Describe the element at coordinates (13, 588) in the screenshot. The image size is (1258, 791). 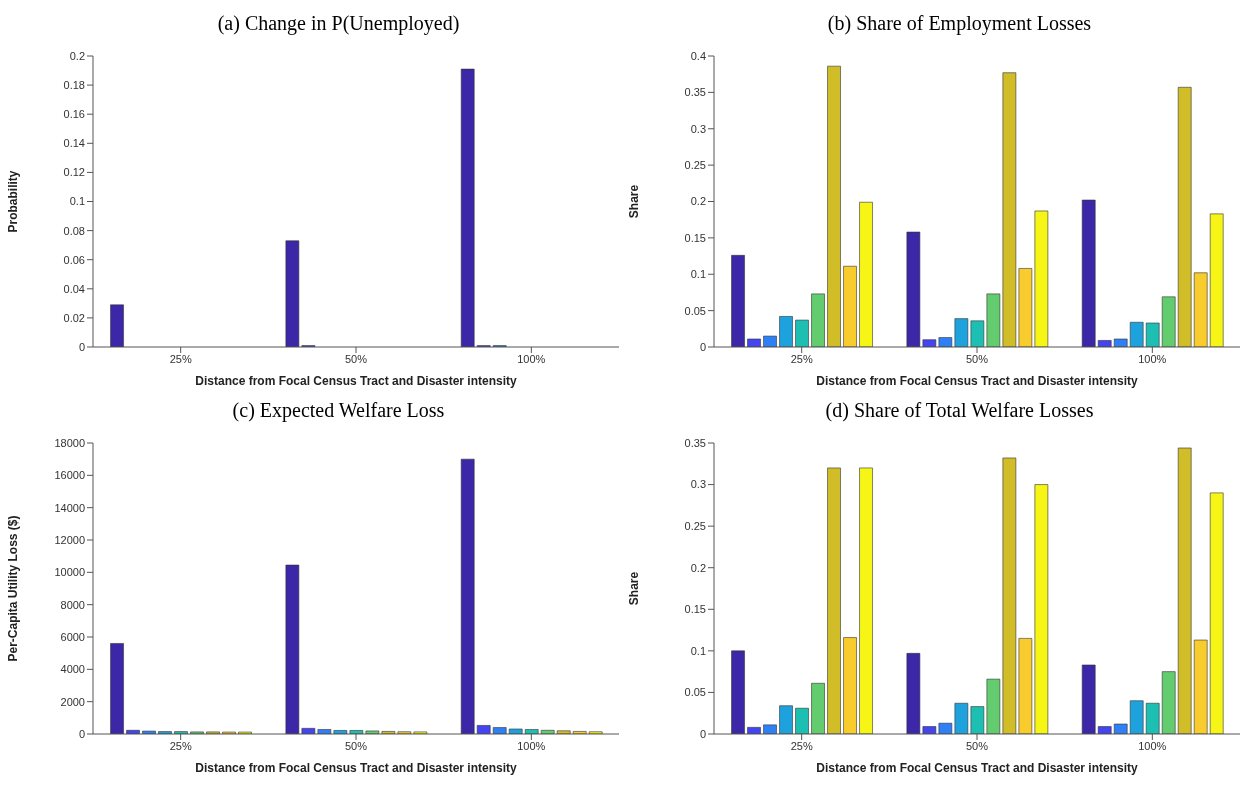
I see `y-axis-title: Per-Capita Utility Loss ($)` at that location.